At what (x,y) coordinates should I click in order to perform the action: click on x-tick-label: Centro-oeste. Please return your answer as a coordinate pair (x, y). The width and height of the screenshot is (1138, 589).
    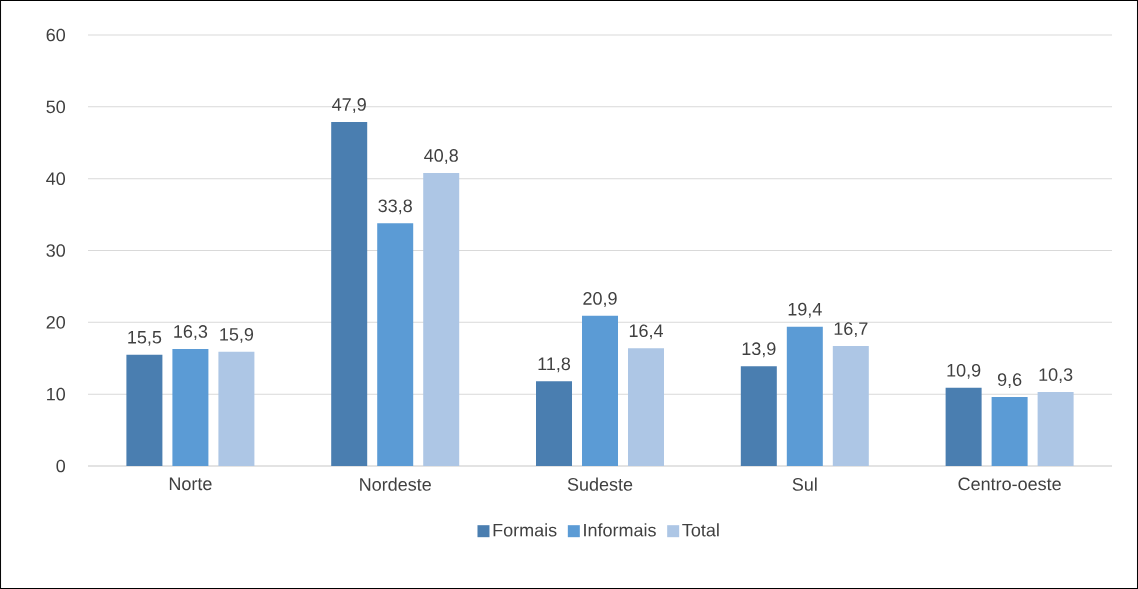
    Looking at the image, I should click on (1009, 484).